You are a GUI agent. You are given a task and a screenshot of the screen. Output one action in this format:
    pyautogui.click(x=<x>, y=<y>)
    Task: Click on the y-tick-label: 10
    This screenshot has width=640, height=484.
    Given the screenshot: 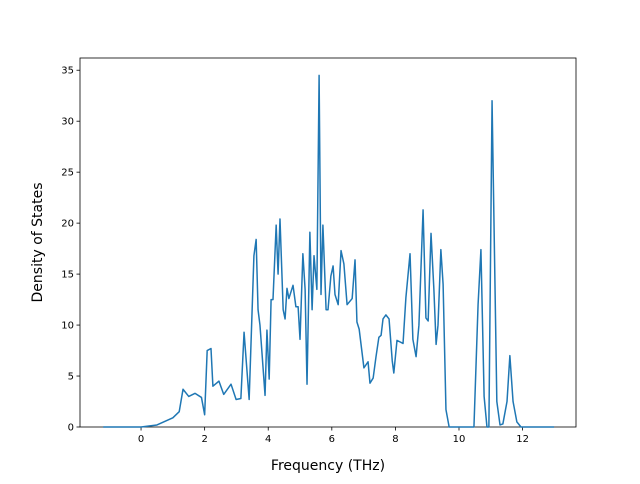 What is the action you would take?
    pyautogui.click(x=67, y=326)
    